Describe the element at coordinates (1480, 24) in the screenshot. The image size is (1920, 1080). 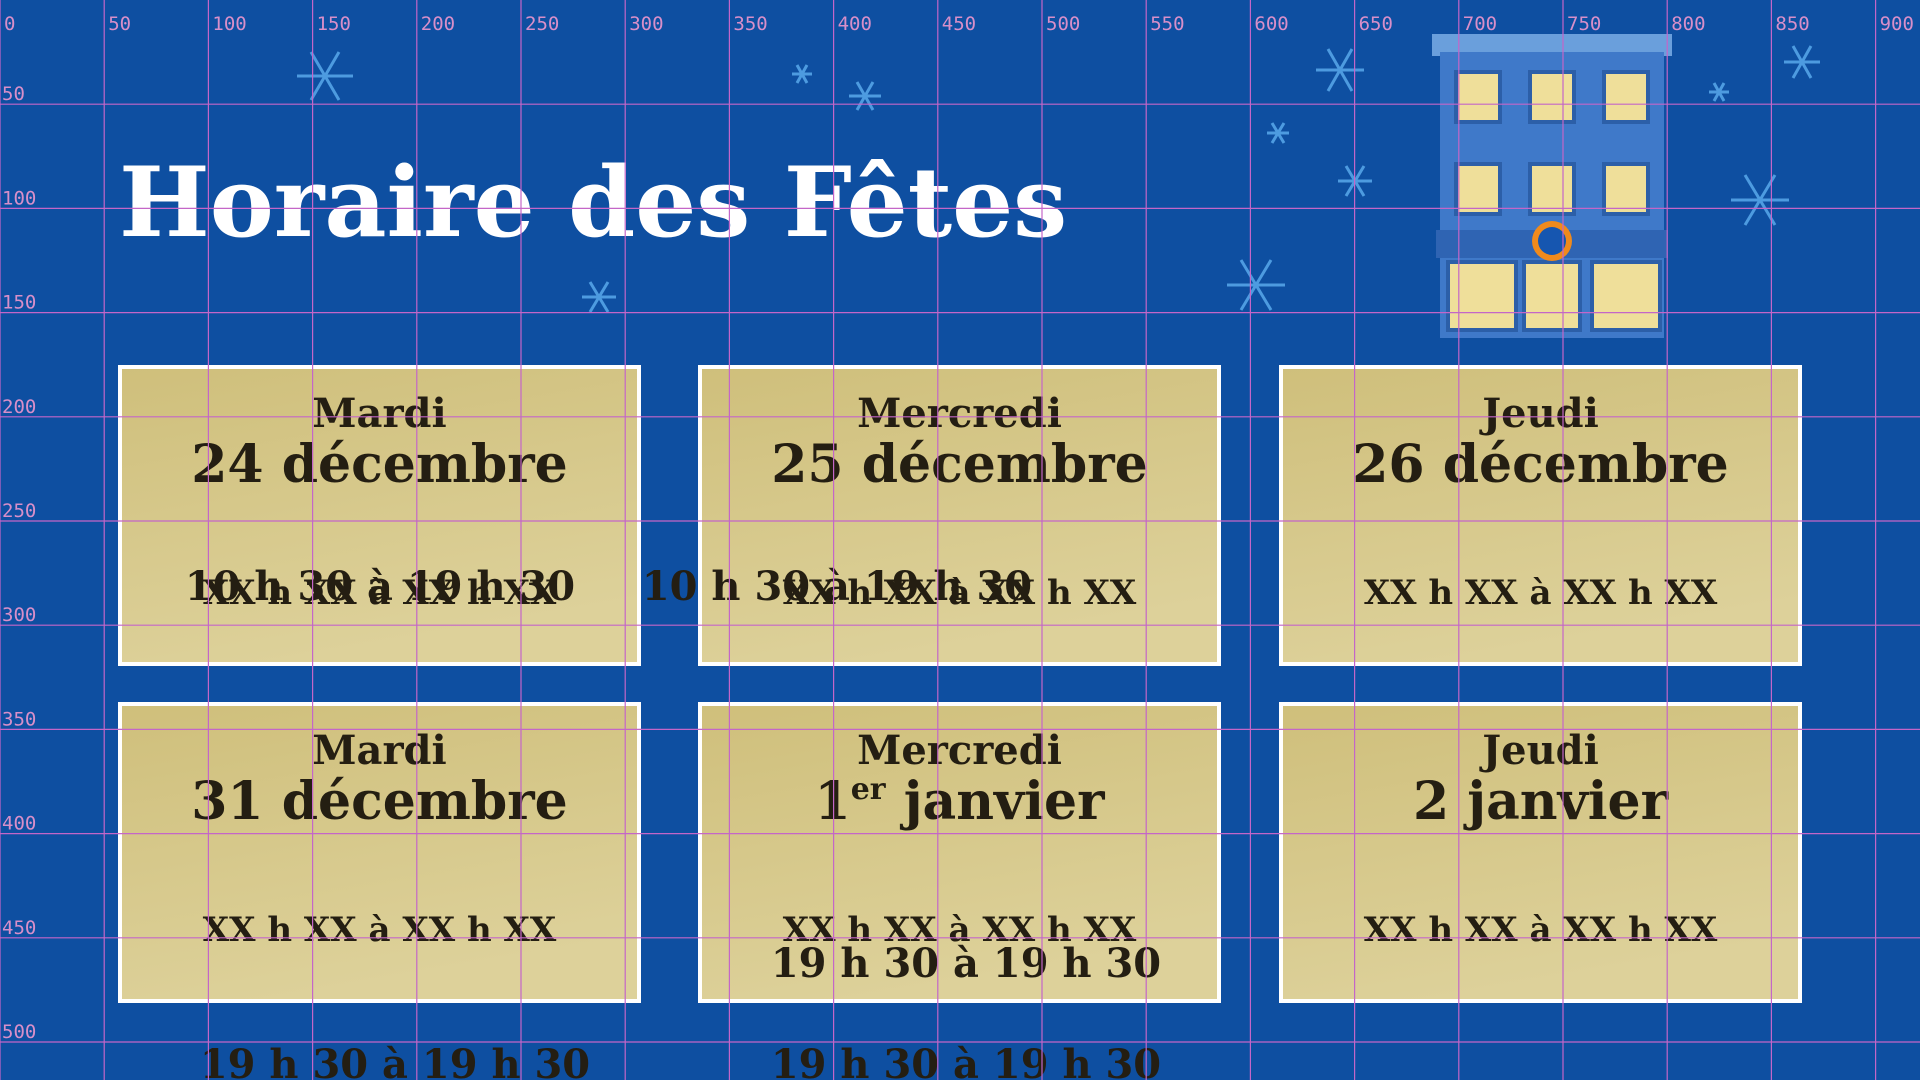
I see `ruler-x-label: 700` at that location.